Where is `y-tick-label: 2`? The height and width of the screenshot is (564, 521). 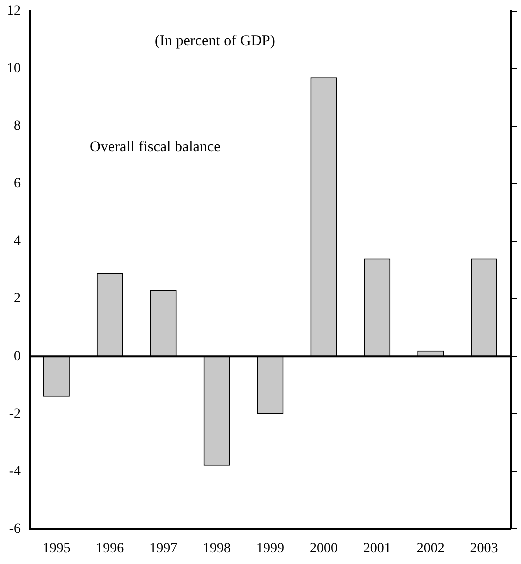
y-tick-label: 2 is located at coordinates (17, 299).